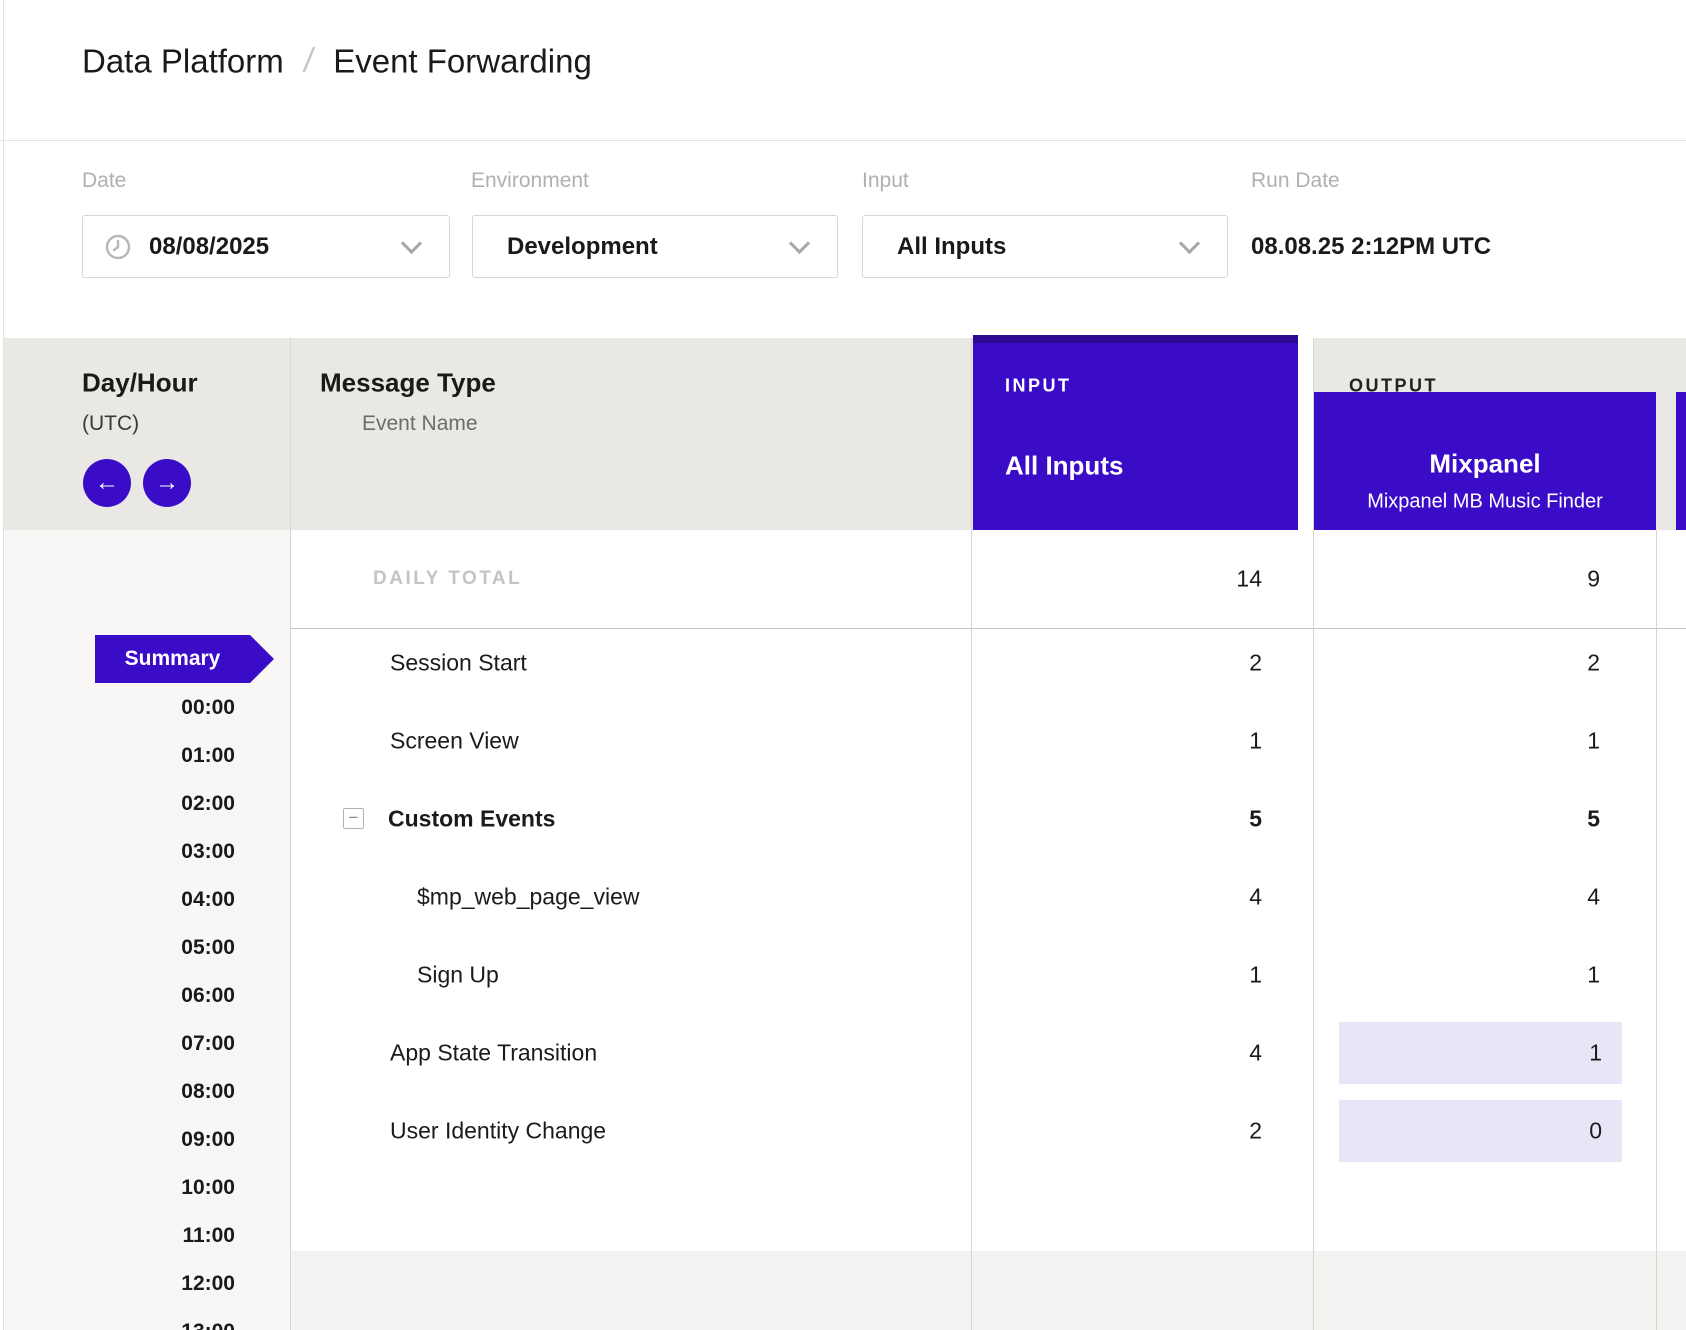 The width and height of the screenshot is (1686, 1330). Describe the element at coordinates (1038, 385) in the screenshot. I see `input-header: INPUT` at that location.